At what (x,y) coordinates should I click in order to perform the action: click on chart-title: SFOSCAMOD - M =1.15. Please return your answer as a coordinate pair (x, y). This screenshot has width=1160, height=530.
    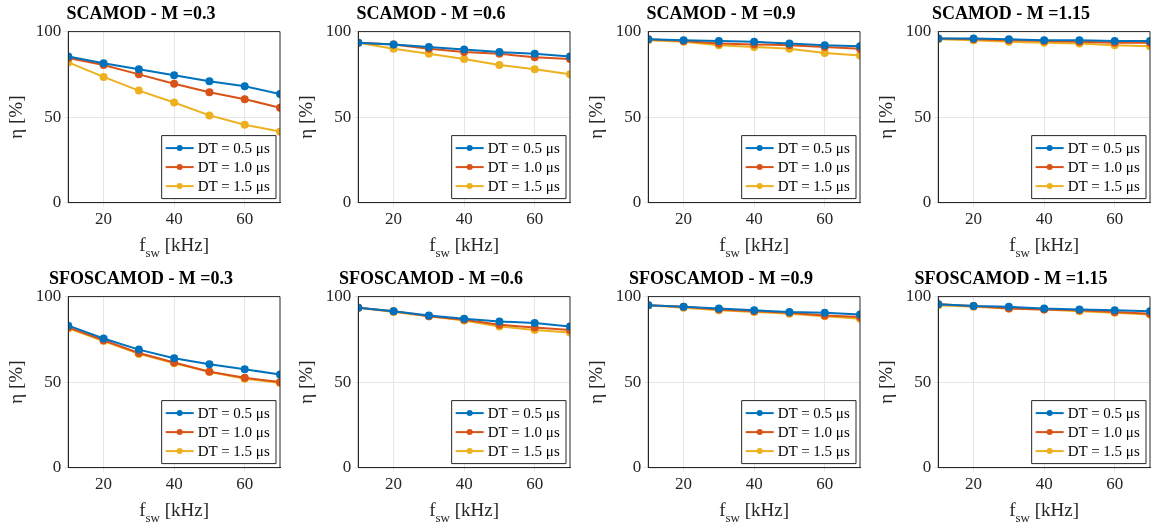
    Looking at the image, I should click on (1011, 278).